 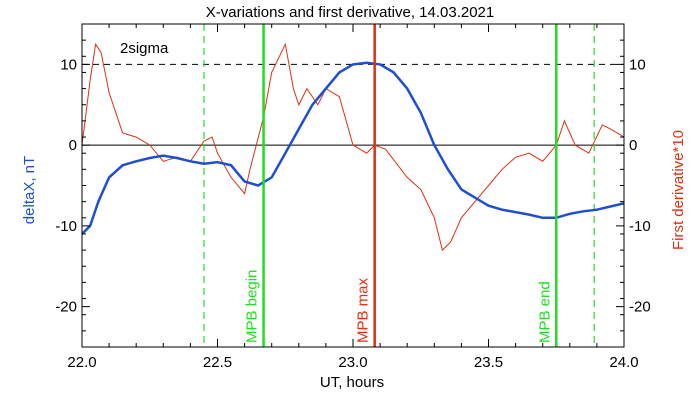 What do you see at coordinates (544, 312) in the screenshot?
I see `mpb-marker-label: MPB end` at bounding box center [544, 312].